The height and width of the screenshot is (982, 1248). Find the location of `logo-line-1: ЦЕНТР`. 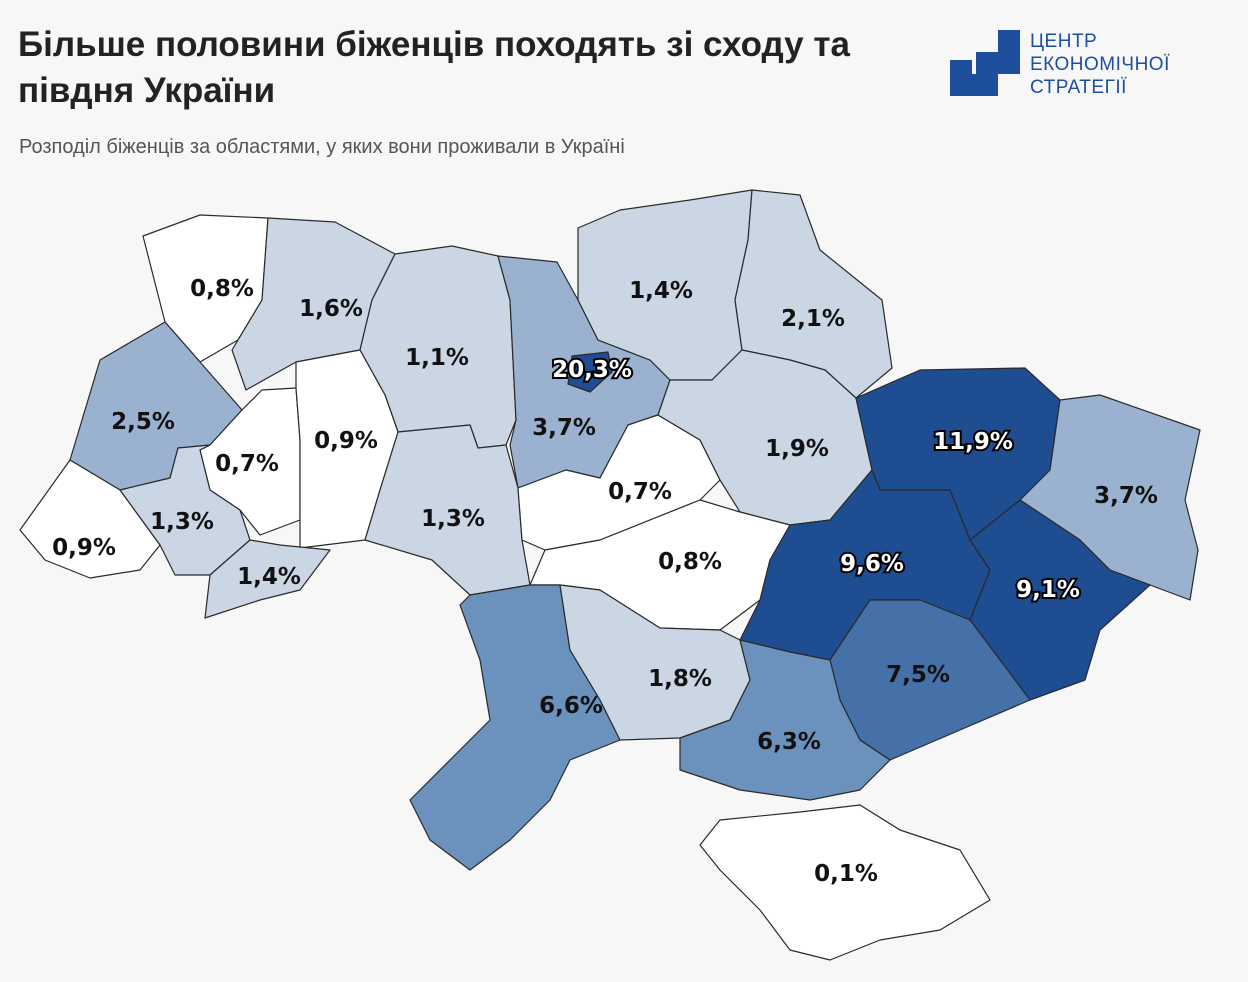

logo-line-1: ЦЕНТР is located at coordinates (1064, 41).